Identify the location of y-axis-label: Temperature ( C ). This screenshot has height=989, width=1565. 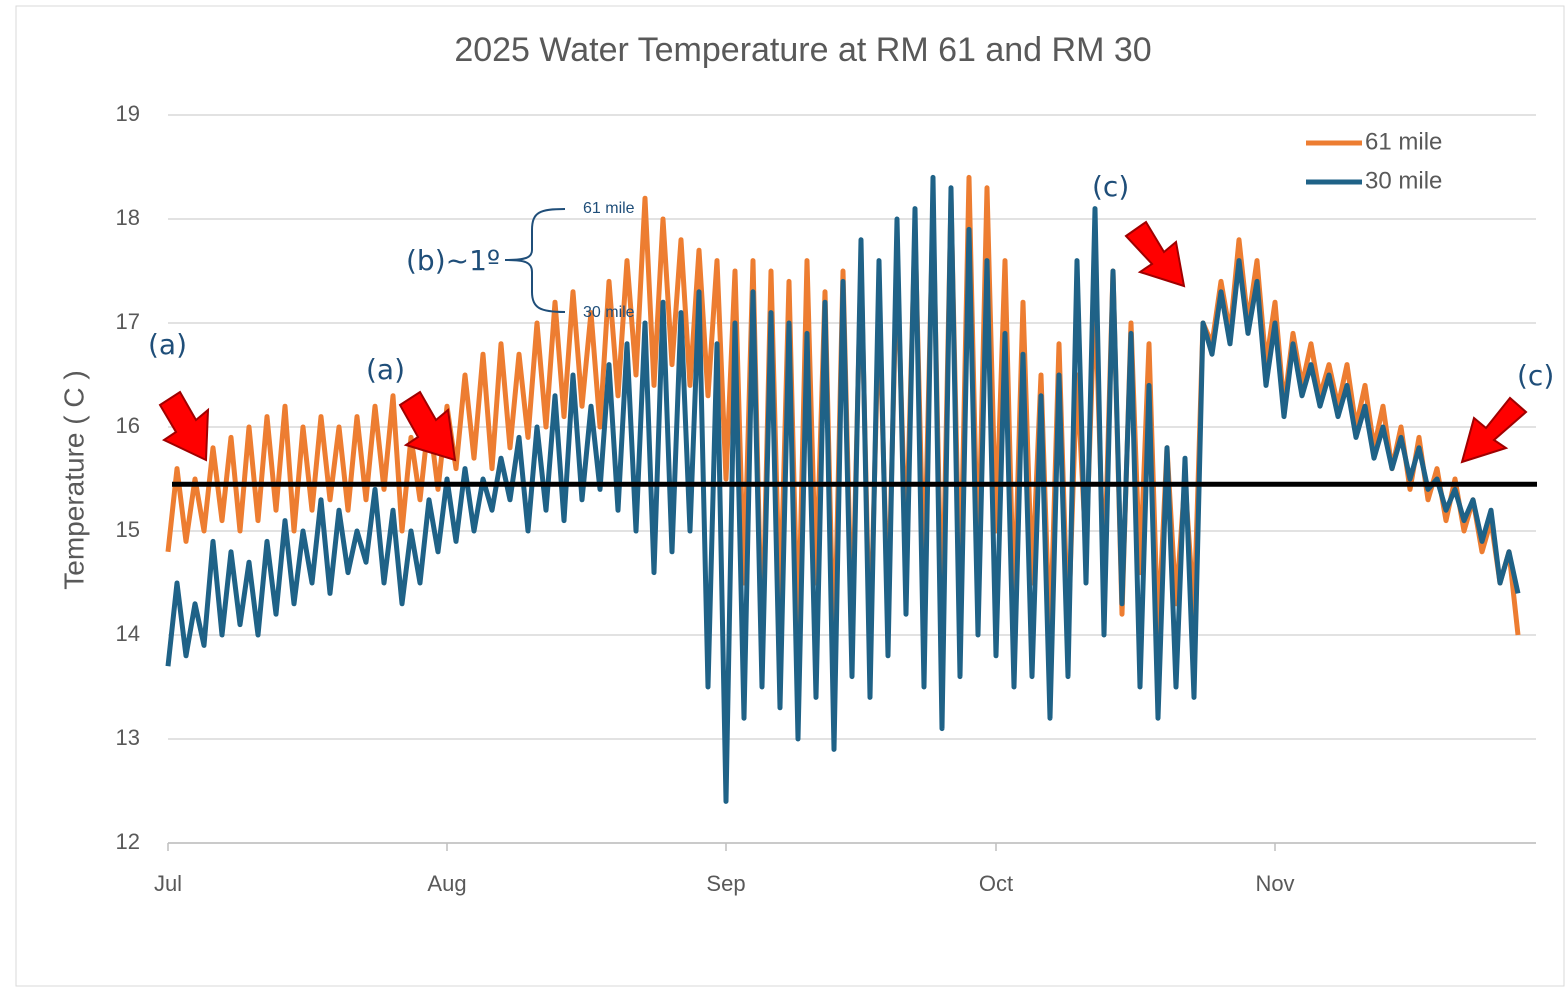
(73, 479).